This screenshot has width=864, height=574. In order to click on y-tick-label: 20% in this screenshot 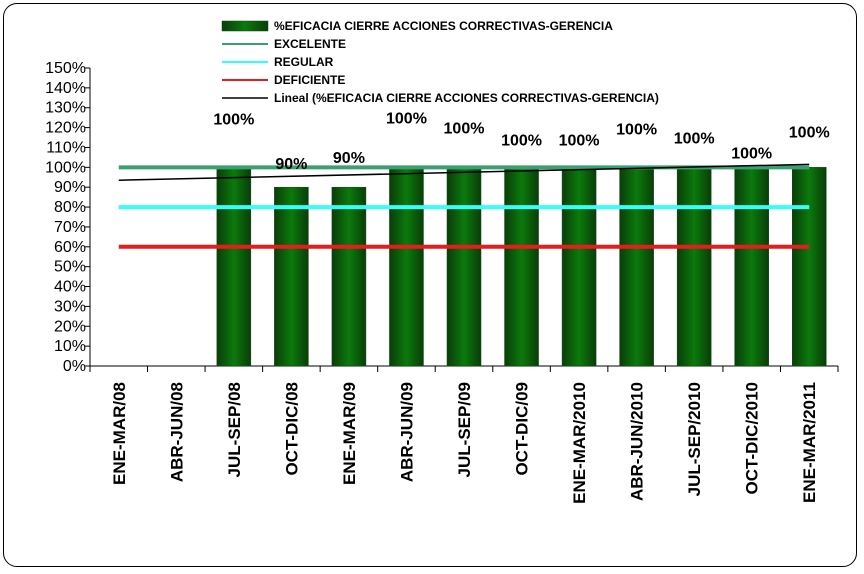, I will do `click(70, 326)`.